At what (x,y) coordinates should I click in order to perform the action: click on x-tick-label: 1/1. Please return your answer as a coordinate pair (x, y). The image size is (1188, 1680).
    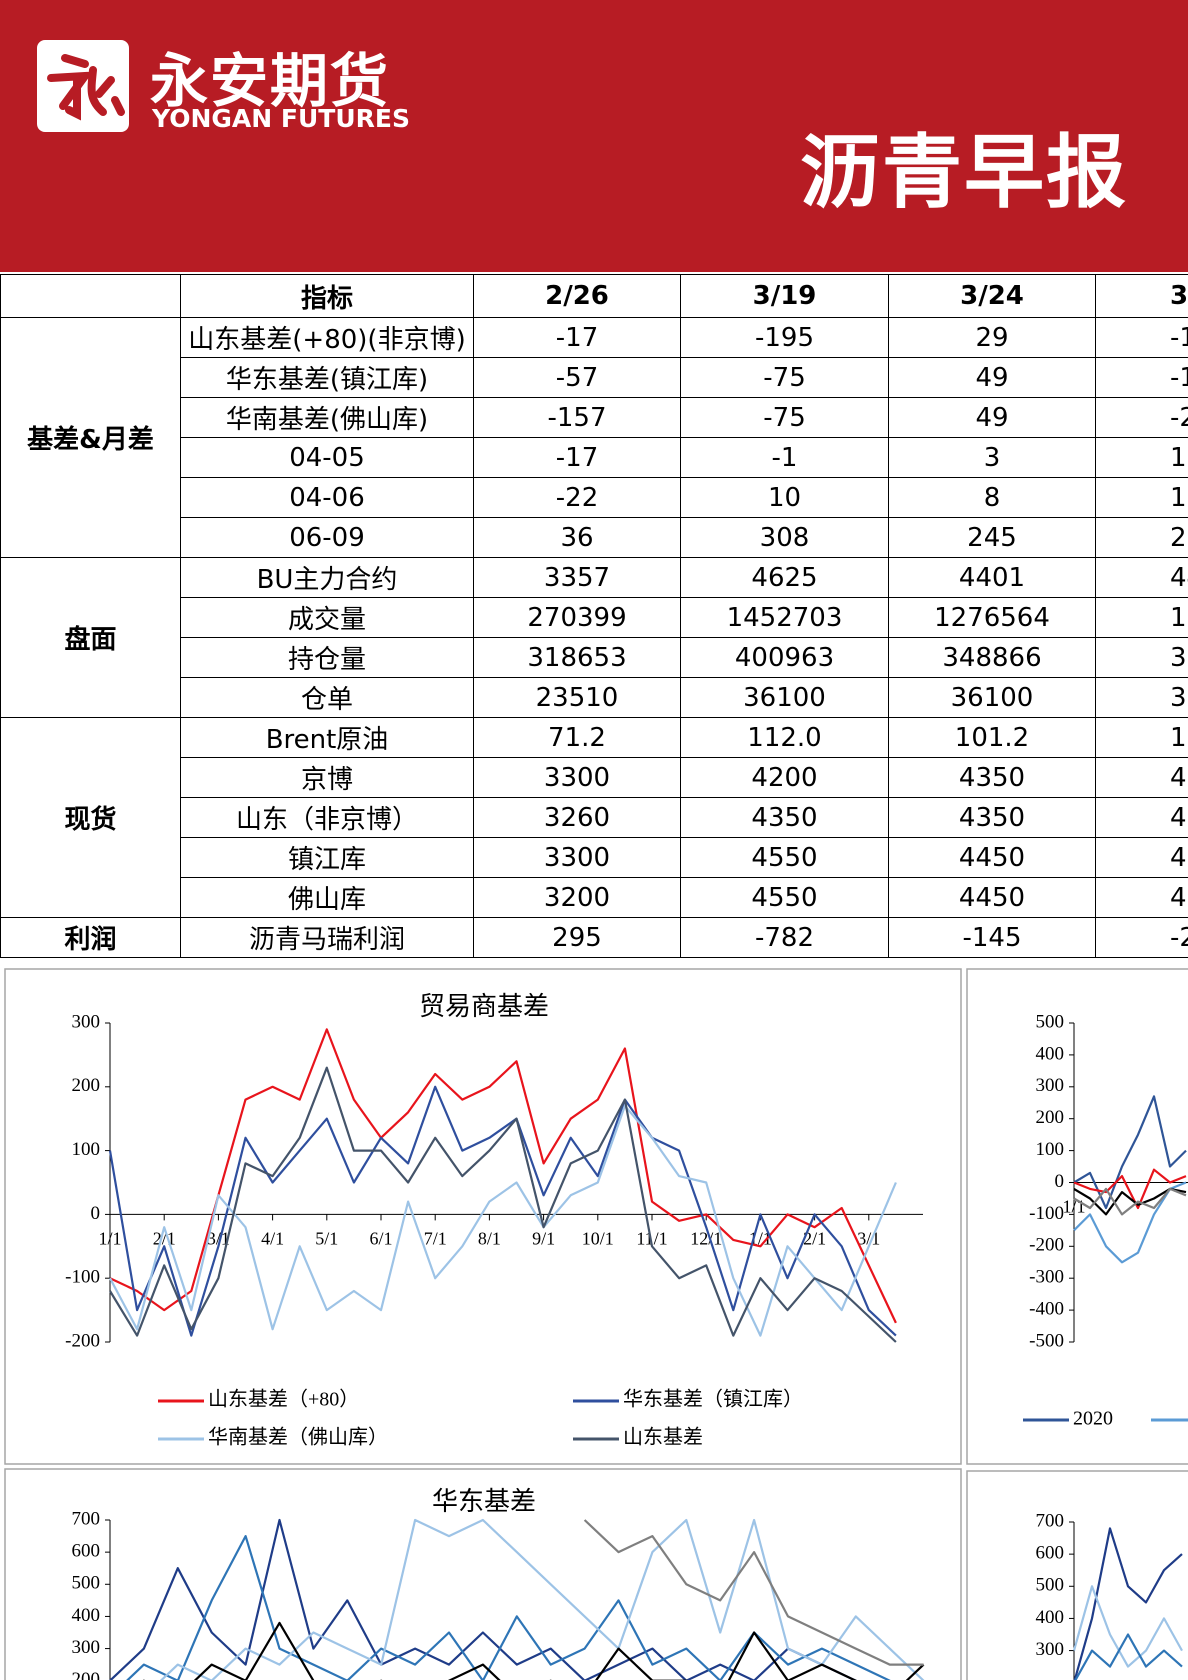
    Looking at the image, I should click on (109, 1239).